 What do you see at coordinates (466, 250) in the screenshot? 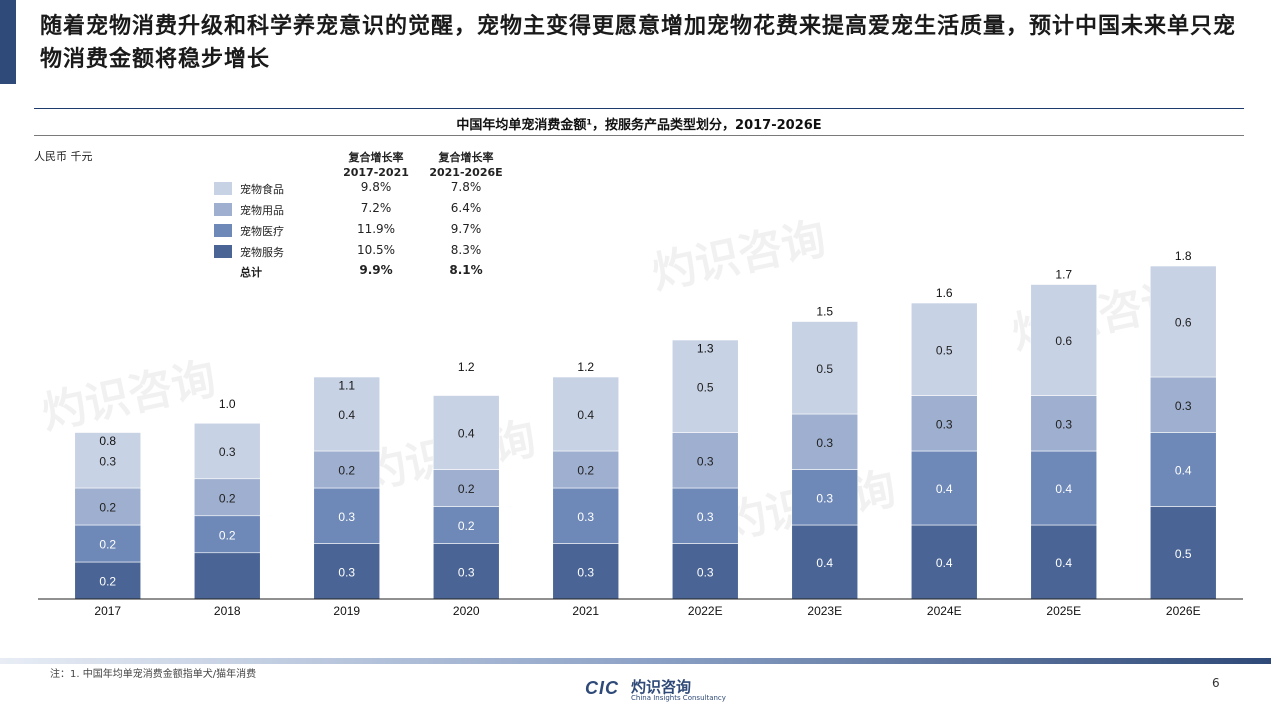
I see `cagr-value: 8.3%` at bounding box center [466, 250].